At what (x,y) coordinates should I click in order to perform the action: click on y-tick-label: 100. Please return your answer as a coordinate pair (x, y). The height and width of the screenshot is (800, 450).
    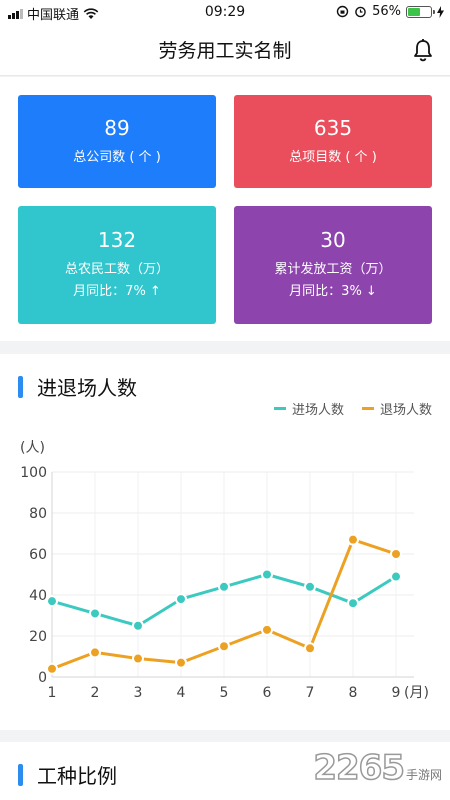
    Looking at the image, I should click on (33, 473).